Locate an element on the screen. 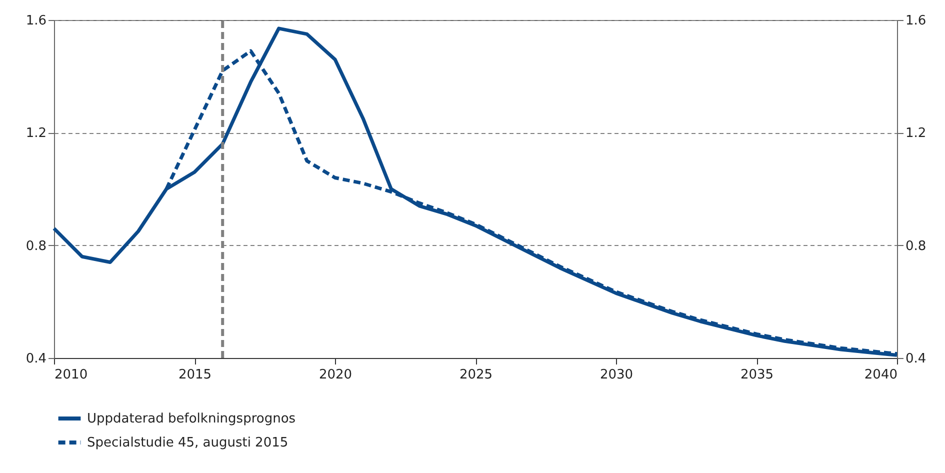  x-tick-label: 2030 is located at coordinates (617, 375).